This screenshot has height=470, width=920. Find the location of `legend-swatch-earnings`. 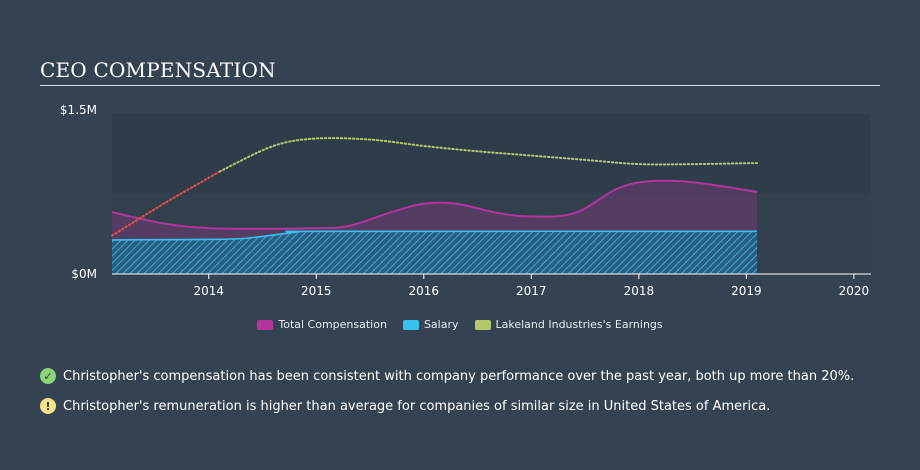

legend-swatch-earnings is located at coordinates (482, 324).